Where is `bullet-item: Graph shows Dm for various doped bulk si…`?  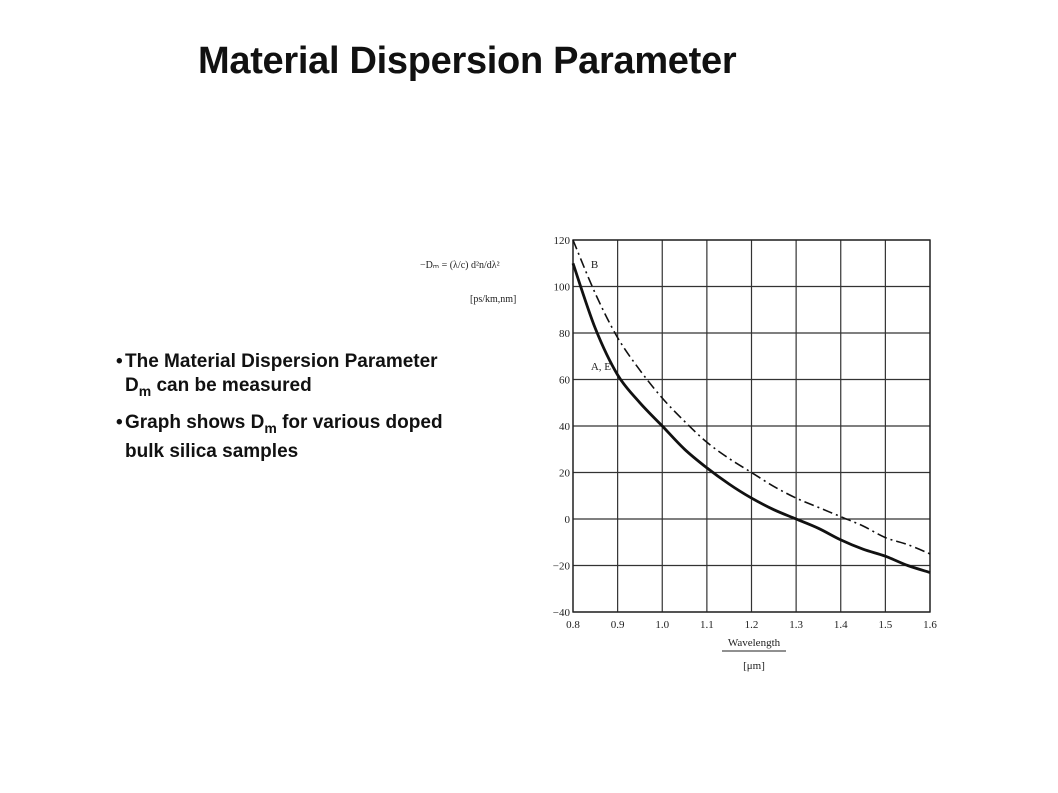 bullet-item: Graph shows Dm for various doped bulk si… is located at coordinates (281, 437).